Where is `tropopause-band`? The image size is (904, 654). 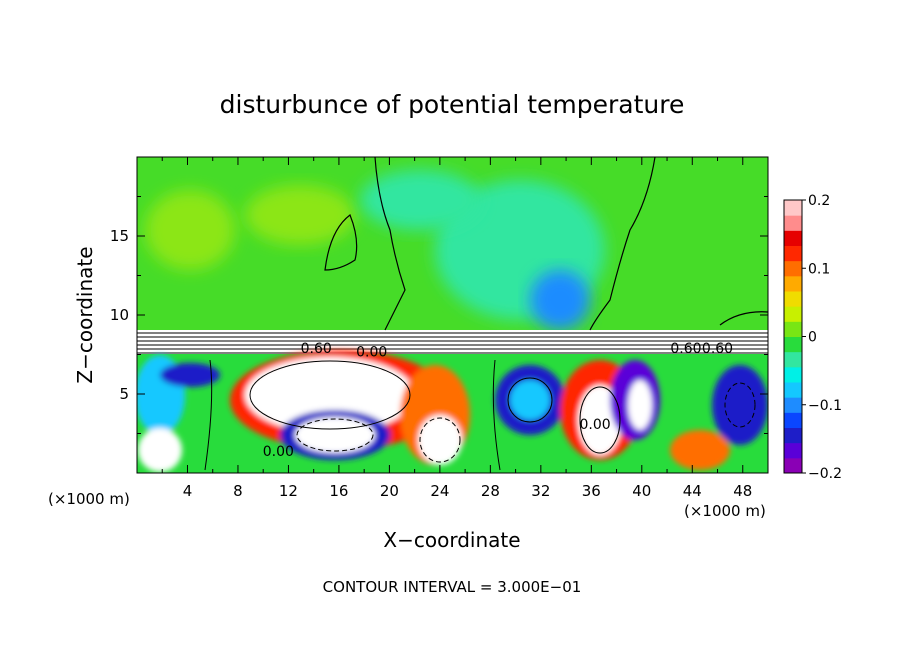 tropopause-band is located at coordinates (452, 342).